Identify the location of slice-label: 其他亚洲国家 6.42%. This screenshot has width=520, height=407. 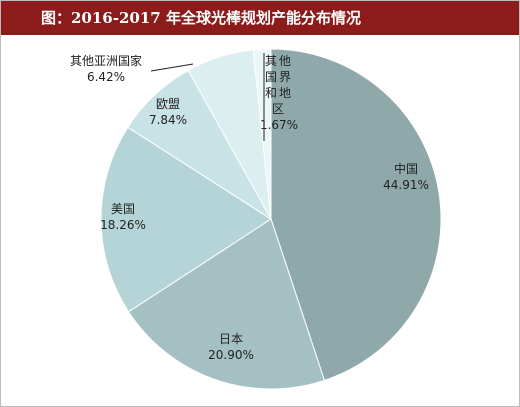
(106, 69).